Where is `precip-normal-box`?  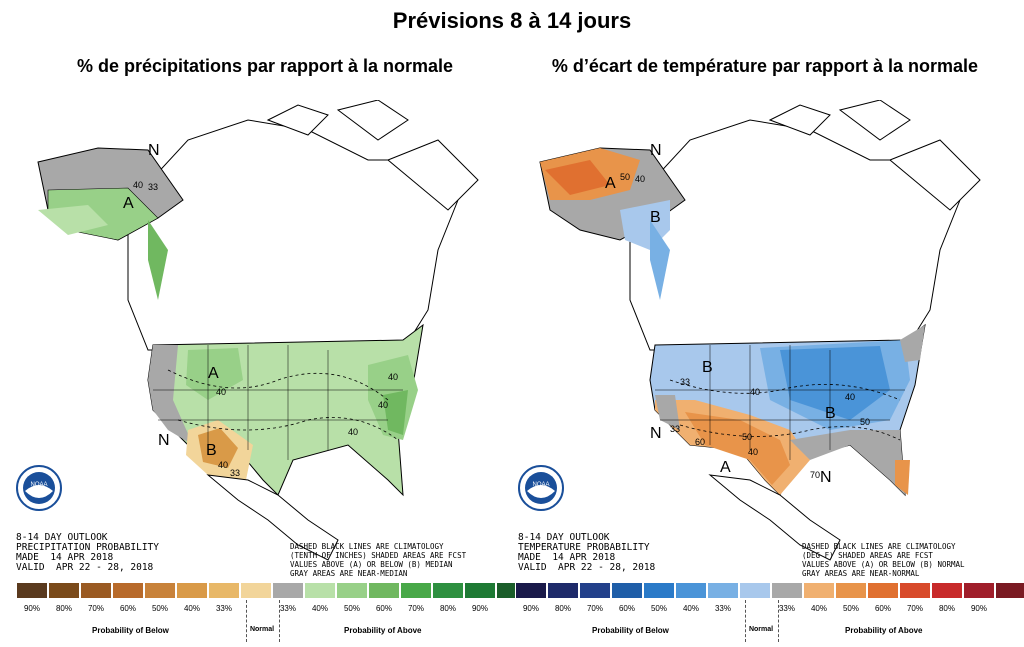 precip-normal-box is located at coordinates (263, 621).